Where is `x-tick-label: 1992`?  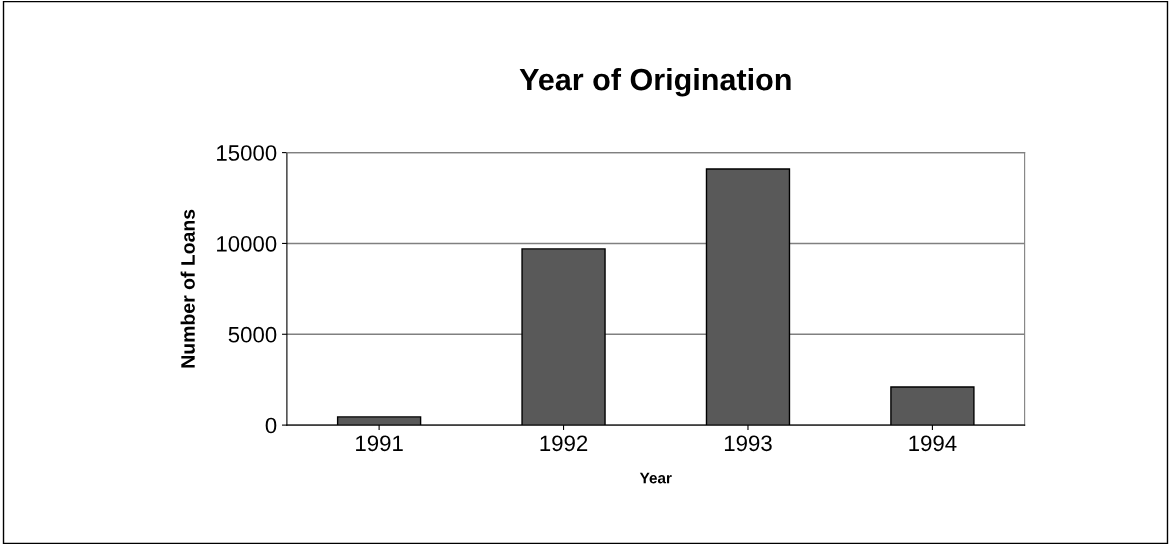
x-tick-label: 1992 is located at coordinates (564, 443).